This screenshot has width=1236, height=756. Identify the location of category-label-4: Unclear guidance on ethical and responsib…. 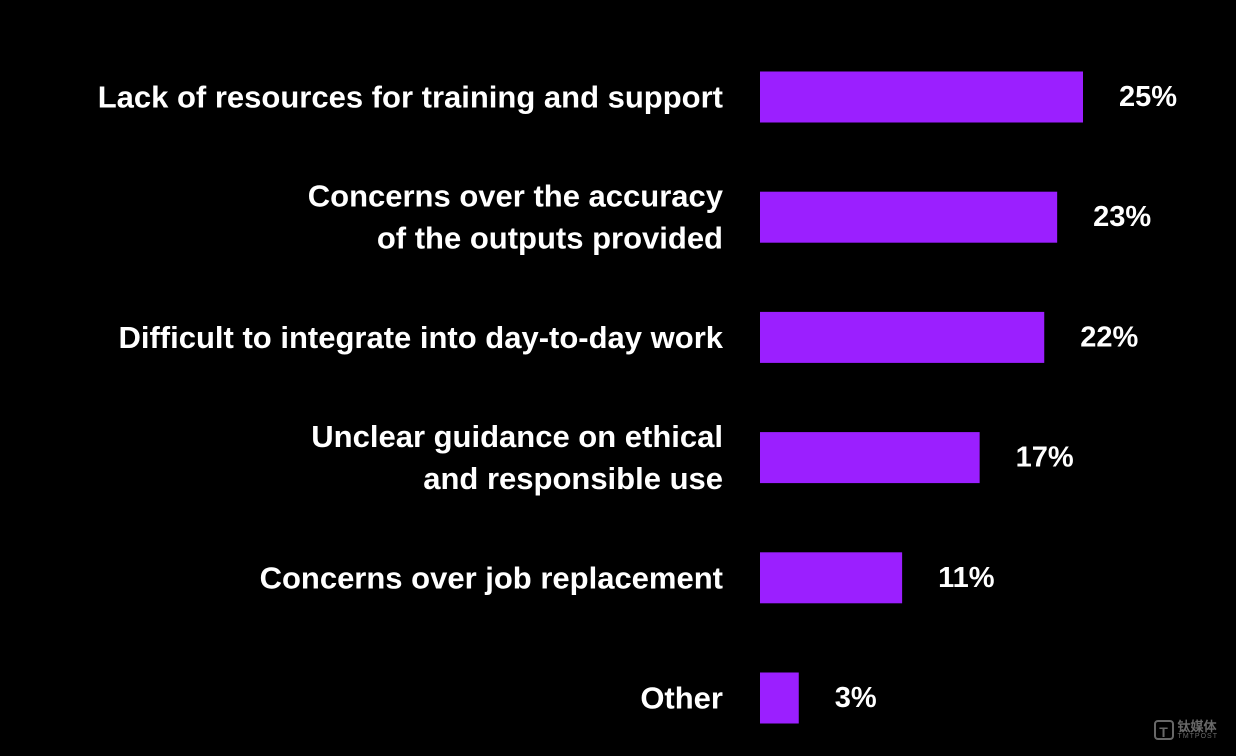
(517, 457).